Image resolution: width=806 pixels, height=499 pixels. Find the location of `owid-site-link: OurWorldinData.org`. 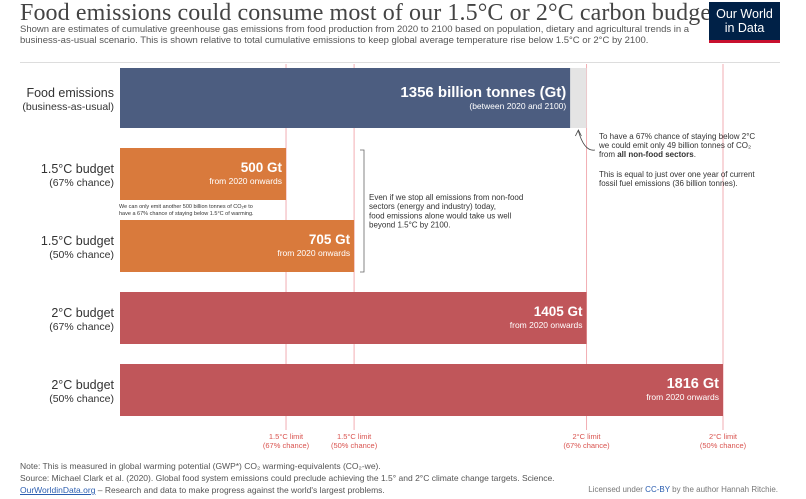

owid-site-link: OurWorldinData.org is located at coordinates (58, 490).